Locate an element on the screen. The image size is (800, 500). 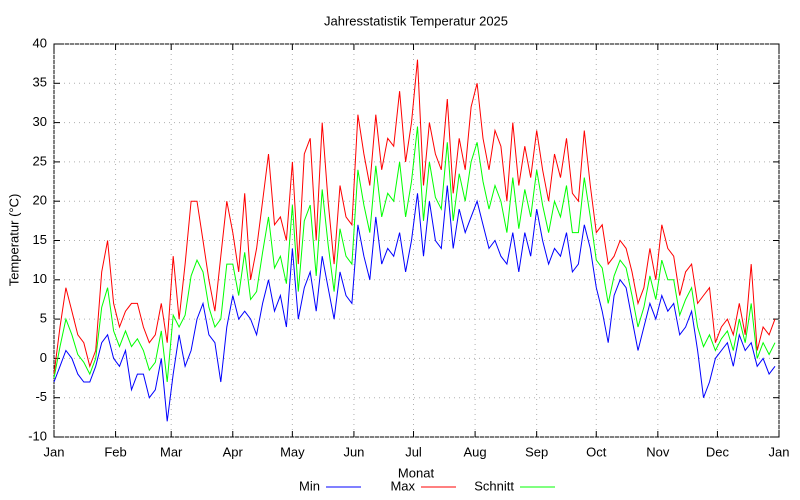
y-tick-label: 10 is located at coordinates (40, 278).